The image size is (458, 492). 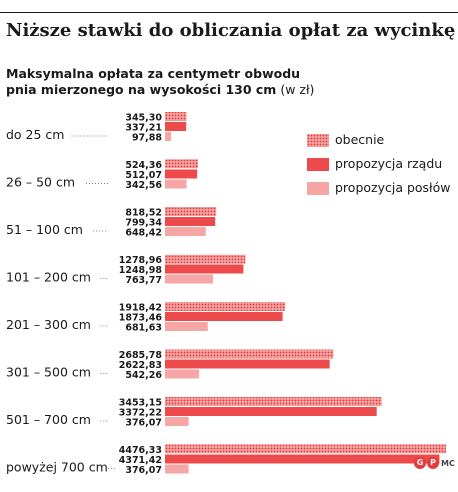 I want to click on data-label-obecnie: 2685,78, so click(x=141, y=355).